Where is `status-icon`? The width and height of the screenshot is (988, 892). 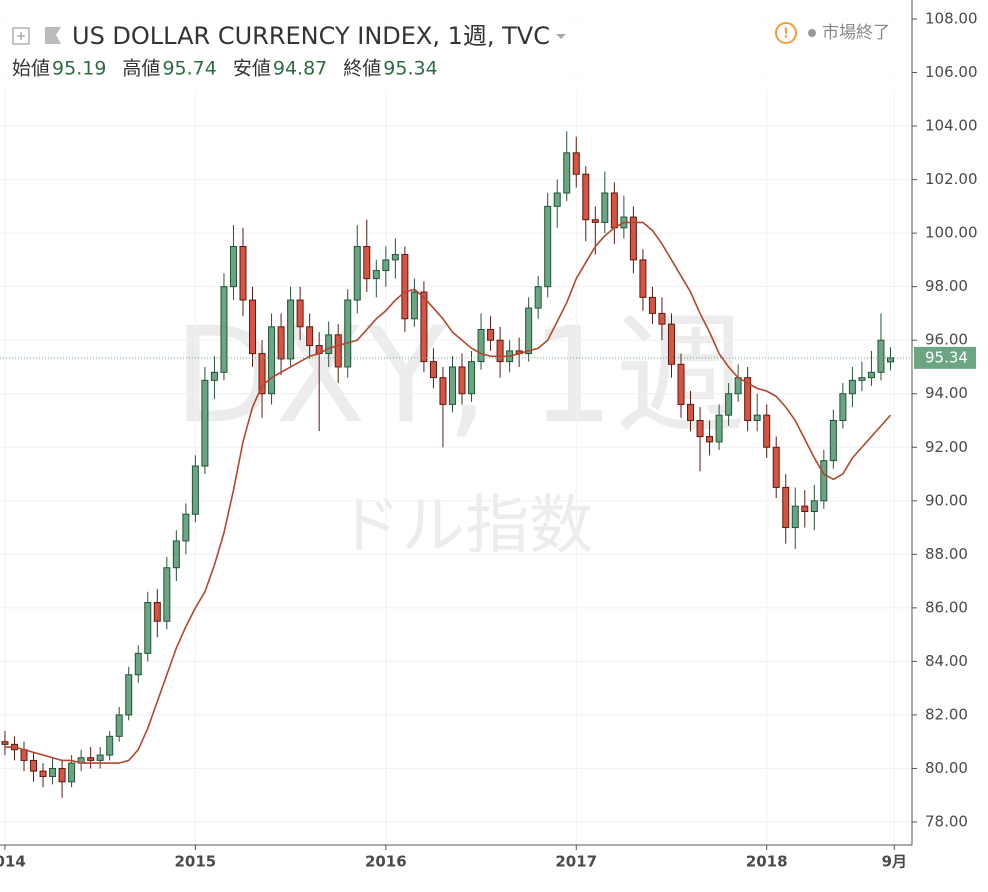
status-icon is located at coordinates (786, 33).